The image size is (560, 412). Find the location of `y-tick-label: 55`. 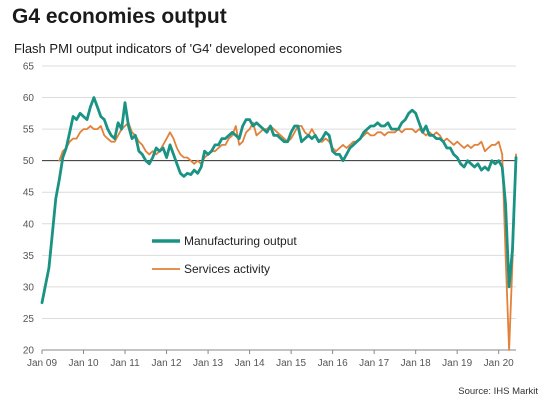

y-tick-label: 55 is located at coordinates (29, 130).